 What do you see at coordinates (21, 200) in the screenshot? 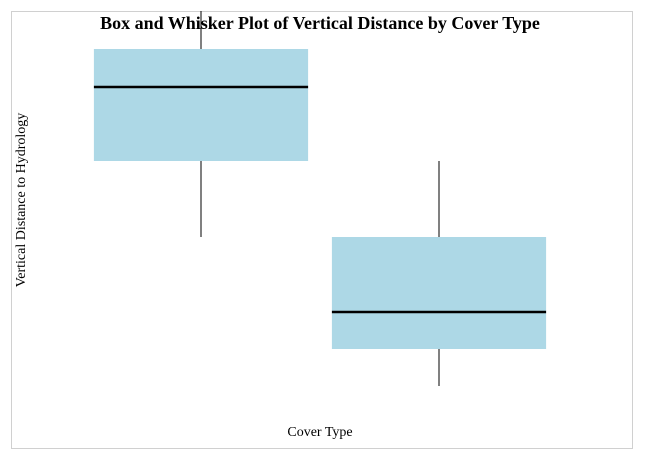
I see `y-axis-label: Vertical Distance to Hydrology` at bounding box center [21, 200].